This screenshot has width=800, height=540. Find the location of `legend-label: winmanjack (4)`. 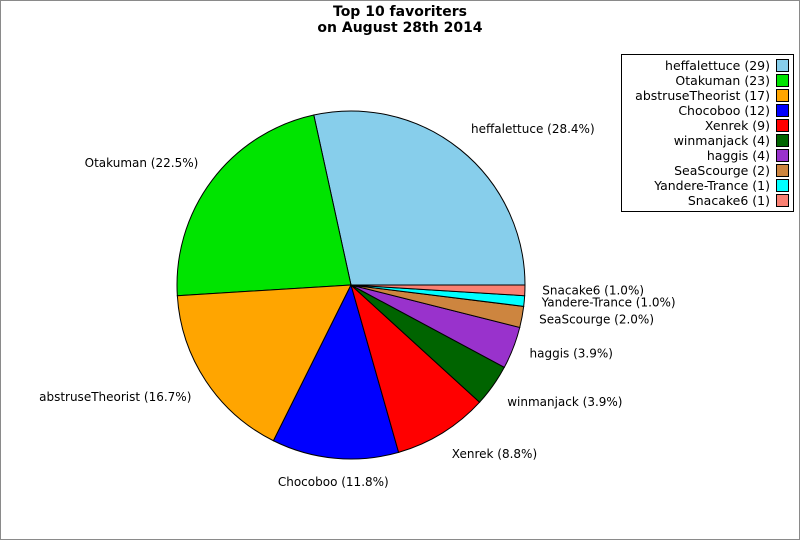

legend-label: winmanjack (4) is located at coordinates (721, 140).